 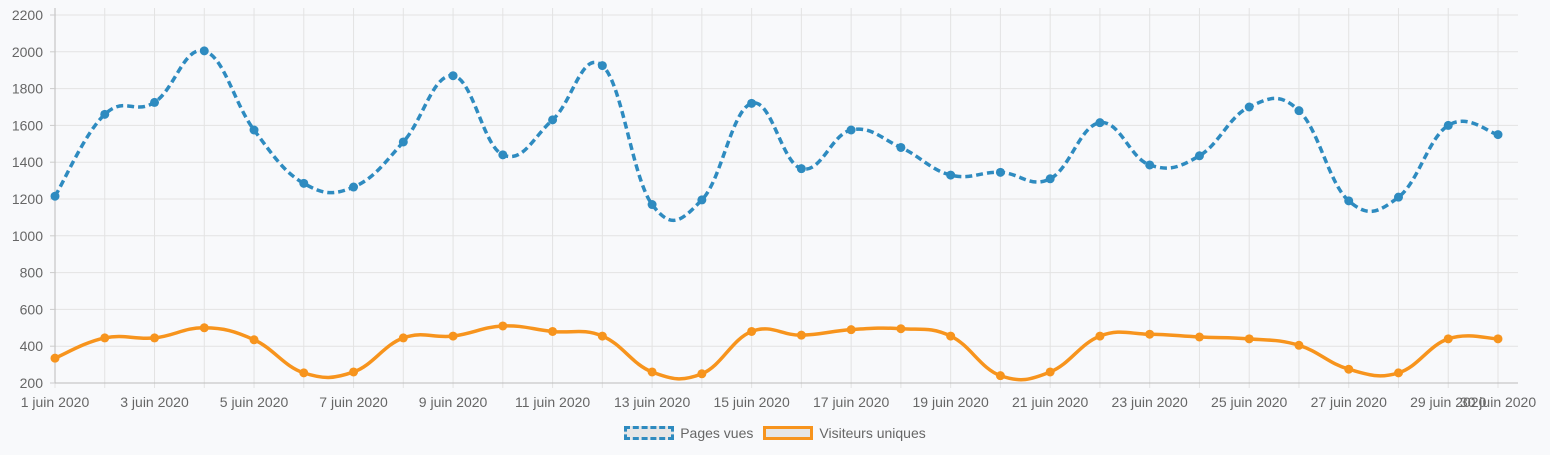 What do you see at coordinates (652, 402) in the screenshot?
I see `x-tick-label: 13 juin 2020` at bounding box center [652, 402].